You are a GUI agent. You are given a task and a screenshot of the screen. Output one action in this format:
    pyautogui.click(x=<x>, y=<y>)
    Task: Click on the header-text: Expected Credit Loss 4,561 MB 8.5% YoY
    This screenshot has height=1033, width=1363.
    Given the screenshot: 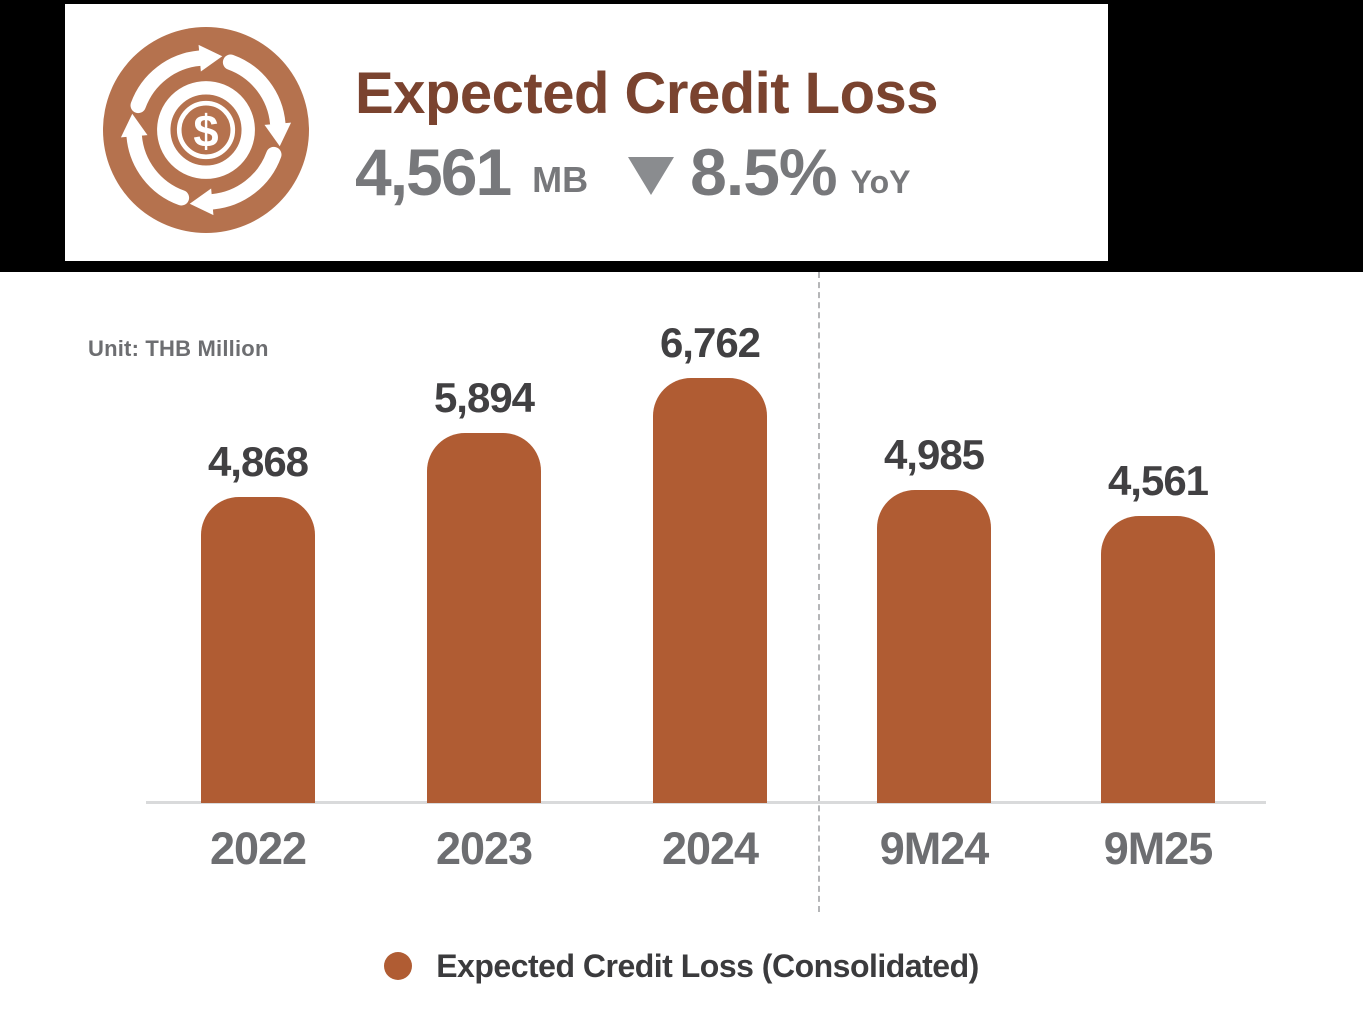 What is the action you would take?
    pyautogui.click(x=647, y=135)
    